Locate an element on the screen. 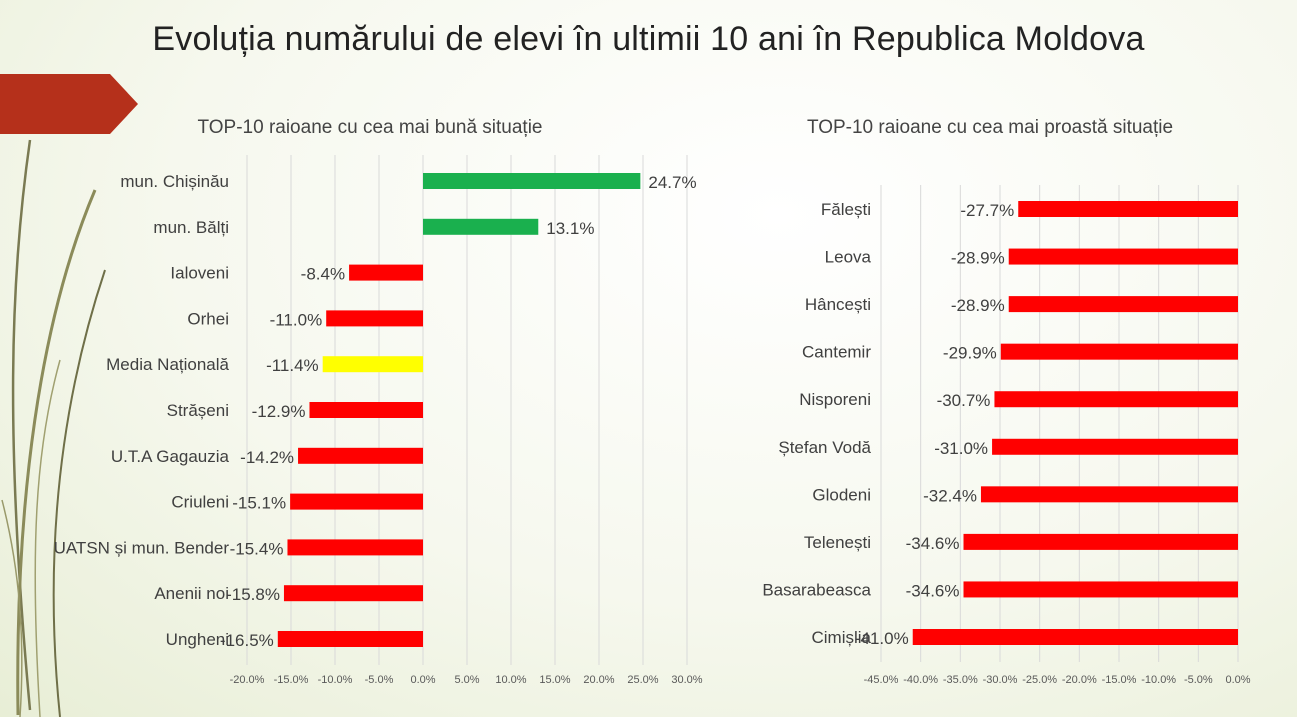  chart-title-best: TOP-10 raioane cu cea mai bună situație is located at coordinates (370, 127).